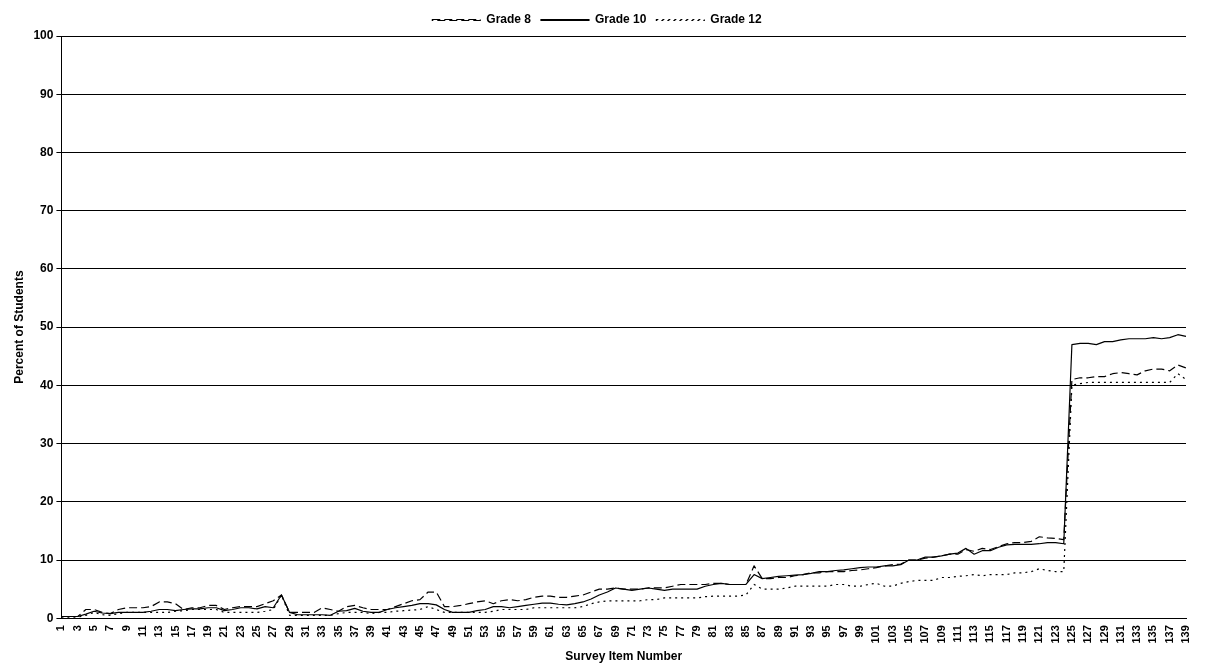 This screenshot has width=1206, height=672. Describe the element at coordinates (891, 634) in the screenshot. I see `x-tick-label: 103` at that location.